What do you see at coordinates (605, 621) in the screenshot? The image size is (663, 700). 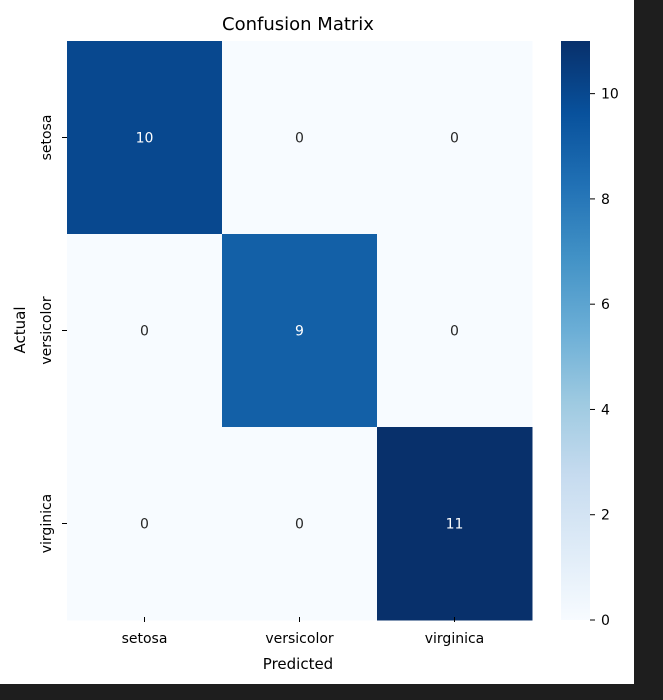 I see `colorbar-tick-label: 0` at bounding box center [605, 621].